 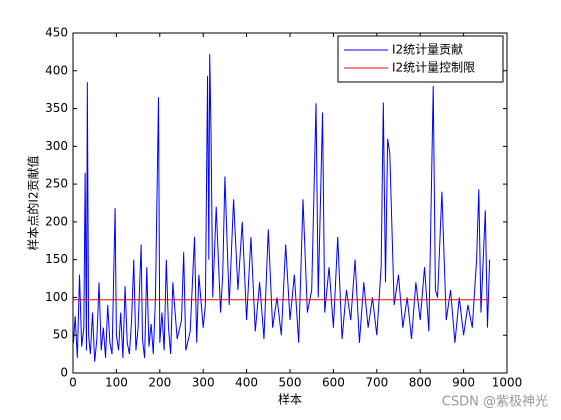 What do you see at coordinates (433, 68) in the screenshot?
I see `legend-label: I2统计量控制限` at bounding box center [433, 68].